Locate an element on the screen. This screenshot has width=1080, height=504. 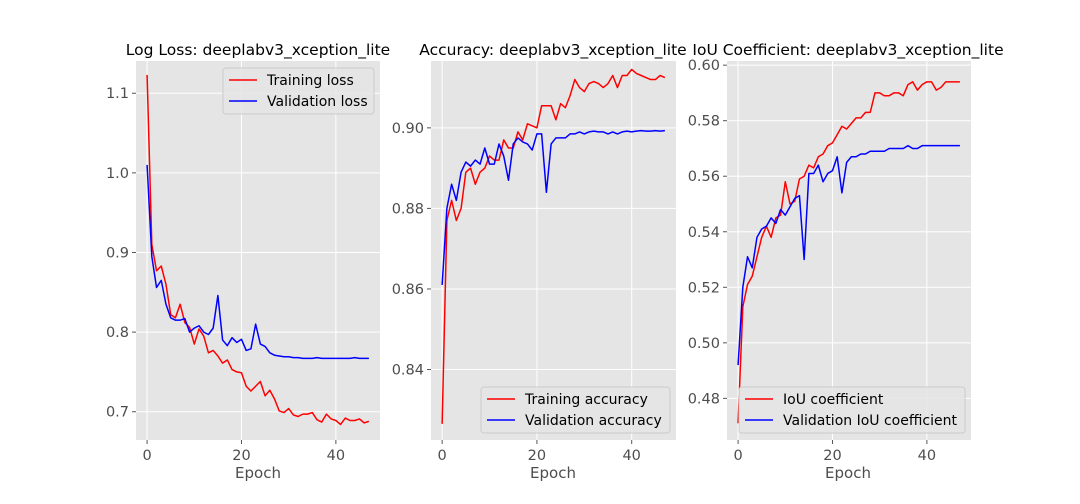
legend: Training loss Validation loss is located at coordinates (298, 91).